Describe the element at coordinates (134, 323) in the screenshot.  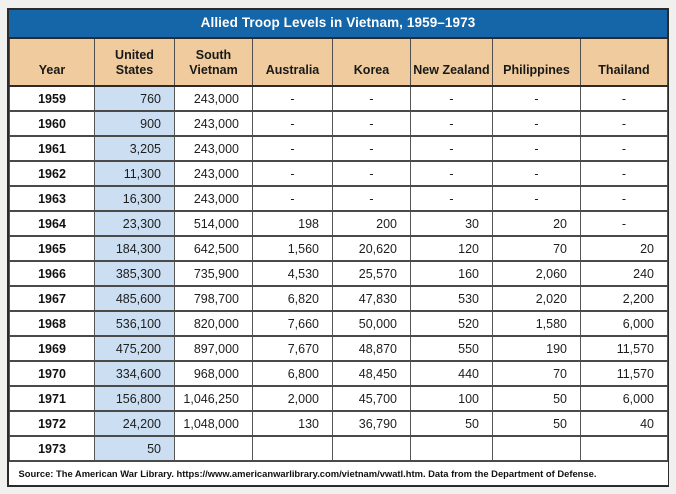
I see `cell-value: 536,100` at that location.